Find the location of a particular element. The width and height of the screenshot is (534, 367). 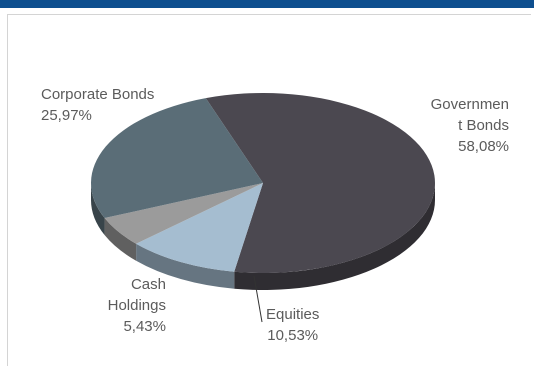

slice-name-corporate-bonds: Corporate Bonds is located at coordinates (98, 94).